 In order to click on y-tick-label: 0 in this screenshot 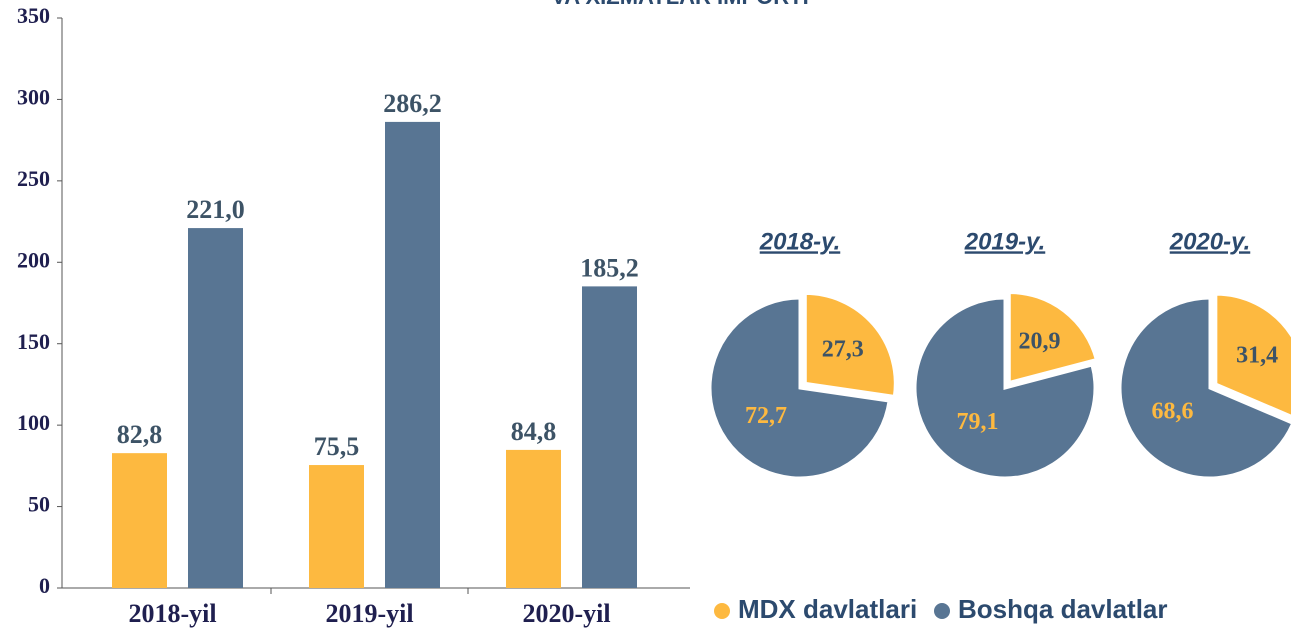, I will do `click(44, 585)`.